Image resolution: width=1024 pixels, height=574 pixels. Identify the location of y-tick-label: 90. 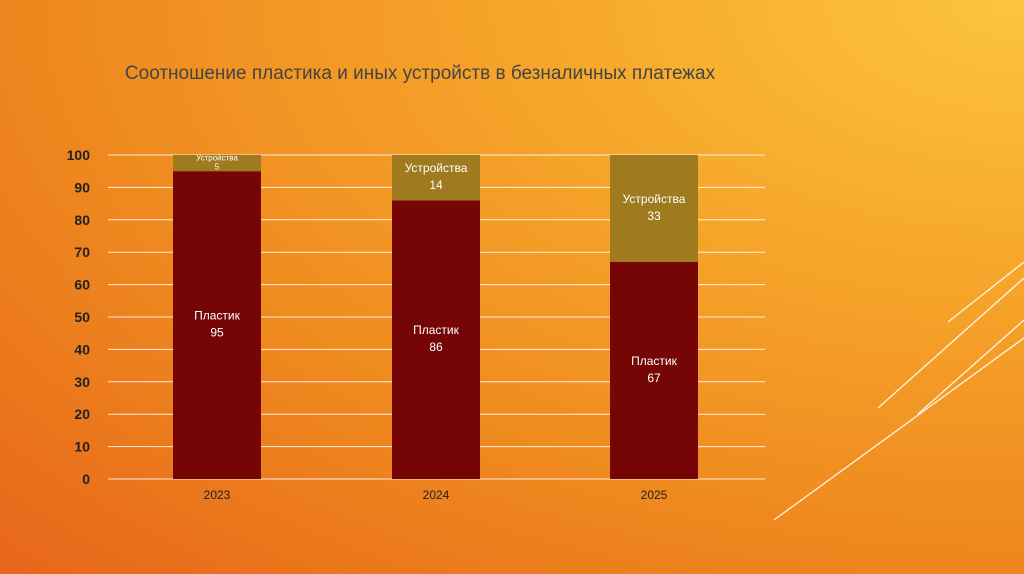
(82, 187).